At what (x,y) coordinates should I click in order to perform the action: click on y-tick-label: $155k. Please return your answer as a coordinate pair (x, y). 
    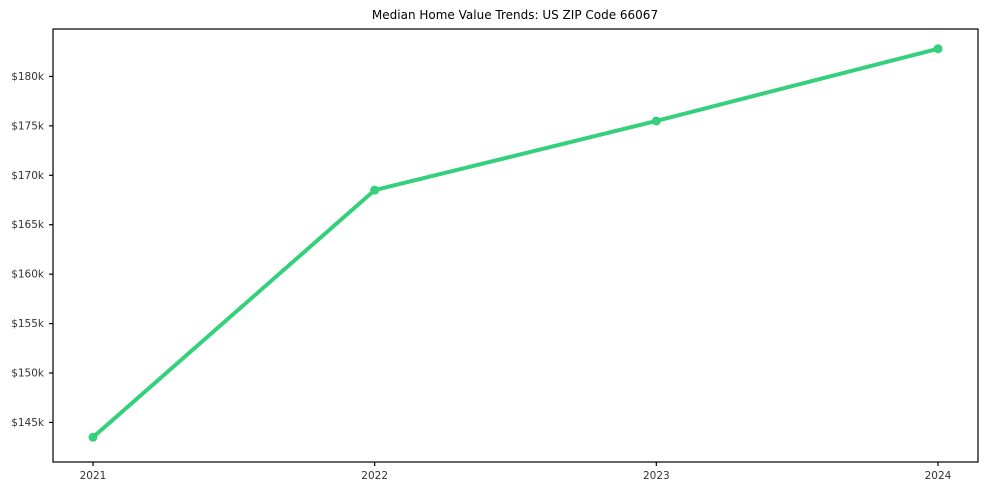
    Looking at the image, I should click on (28, 324).